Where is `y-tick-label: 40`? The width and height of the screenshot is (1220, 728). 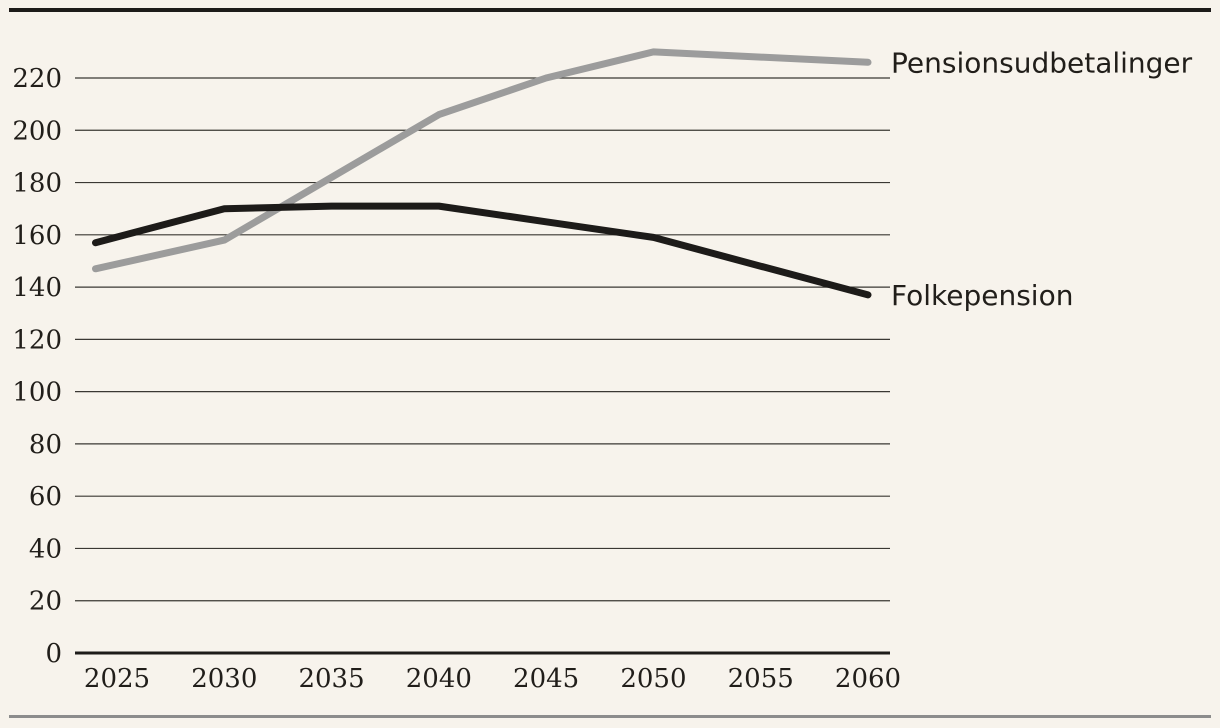
y-tick-label: 40 is located at coordinates (45, 549).